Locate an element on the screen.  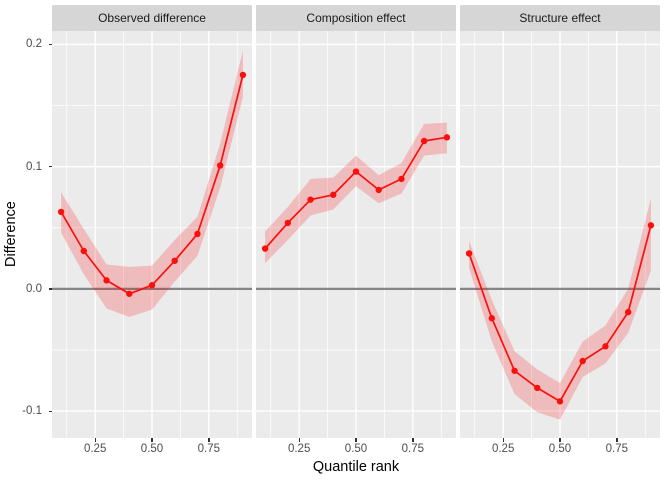
facet-strip-observed-difference: Observed difference is located at coordinates (152, 18).